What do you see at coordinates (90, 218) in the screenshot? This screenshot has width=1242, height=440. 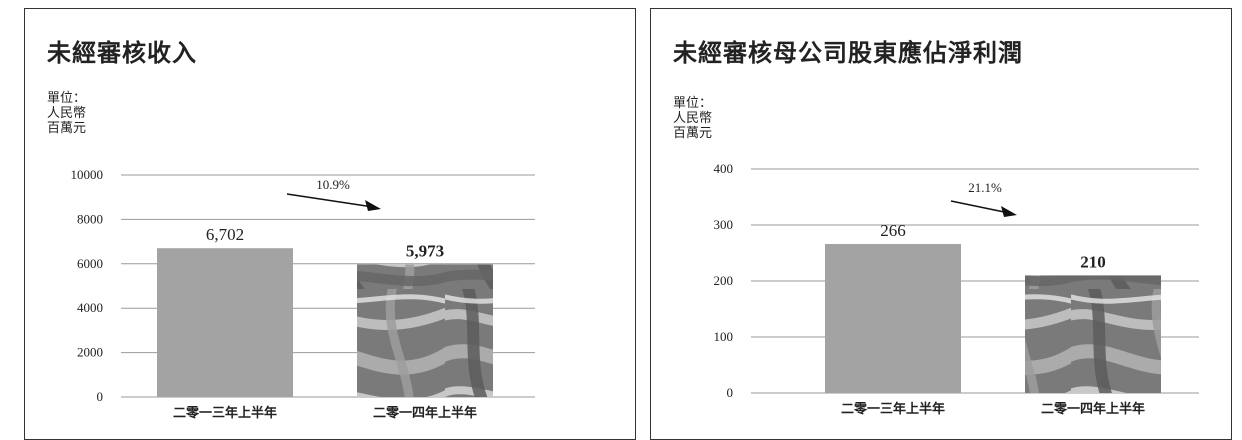 I see `y-tick-label: 8000` at bounding box center [90, 218].